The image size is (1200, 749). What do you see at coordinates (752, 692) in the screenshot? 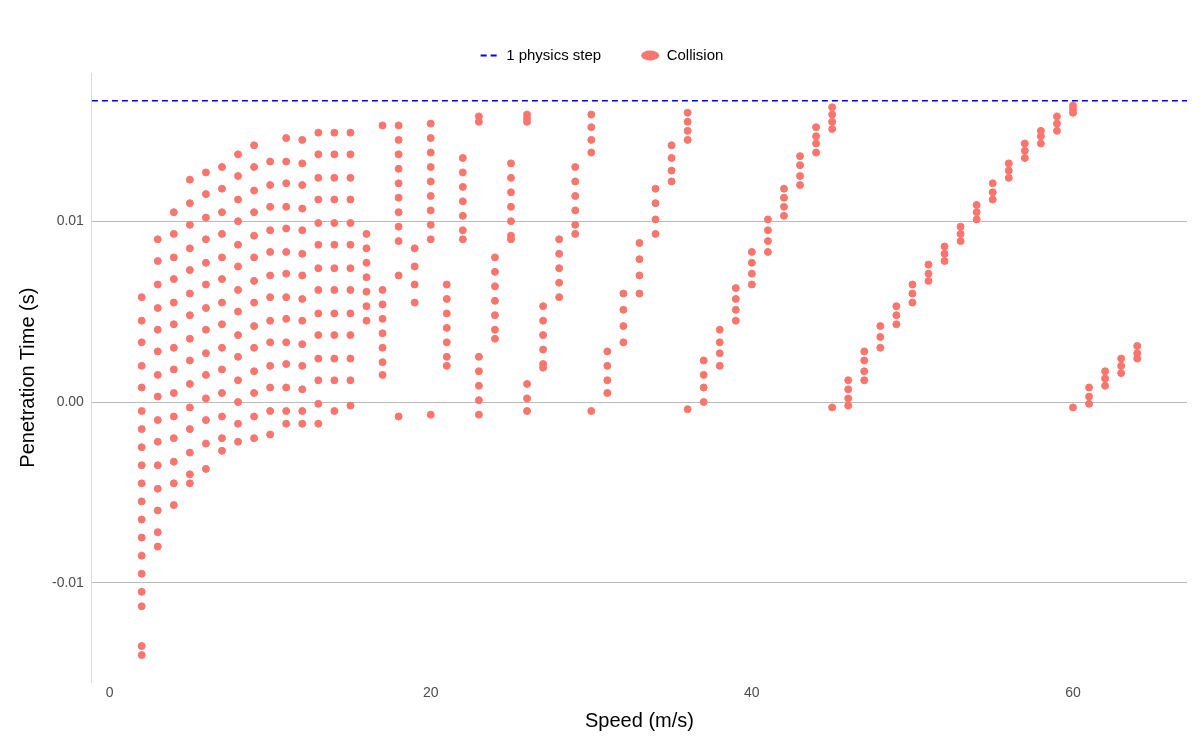
I see `x-tick-label: 40` at bounding box center [752, 692].